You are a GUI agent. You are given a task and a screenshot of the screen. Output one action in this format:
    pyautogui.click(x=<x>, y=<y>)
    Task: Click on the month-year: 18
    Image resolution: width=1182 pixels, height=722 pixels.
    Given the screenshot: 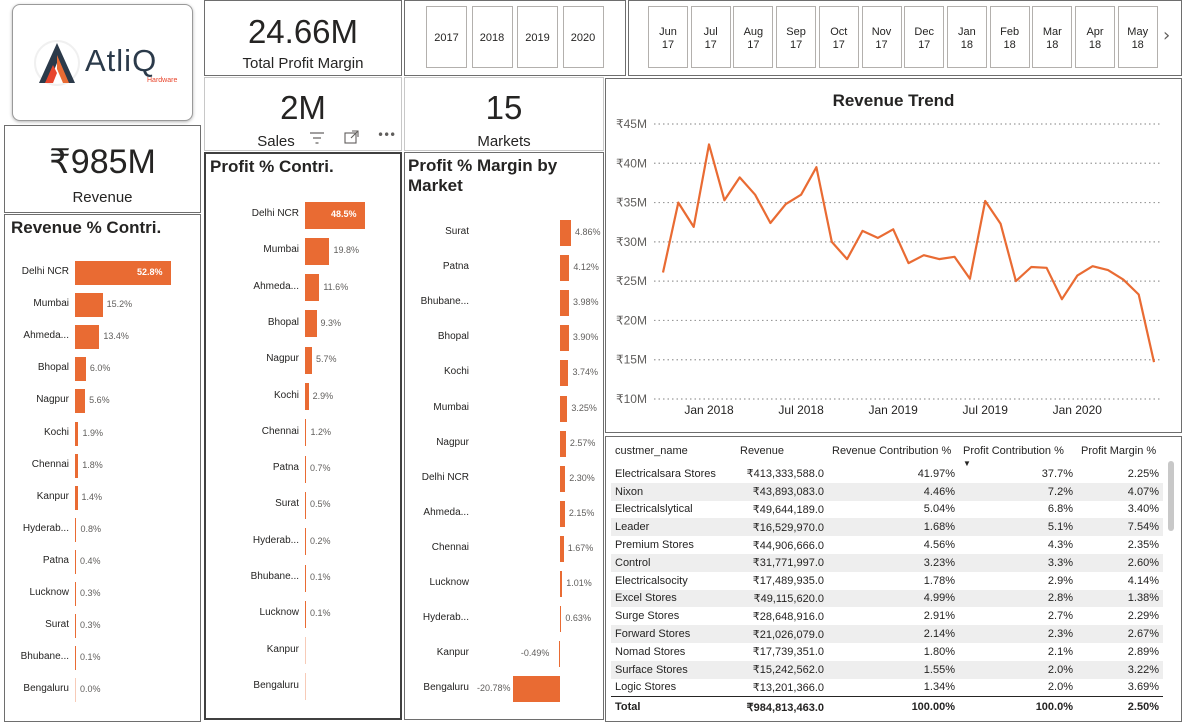 What is the action you would take?
    pyautogui.click(x=1137, y=45)
    